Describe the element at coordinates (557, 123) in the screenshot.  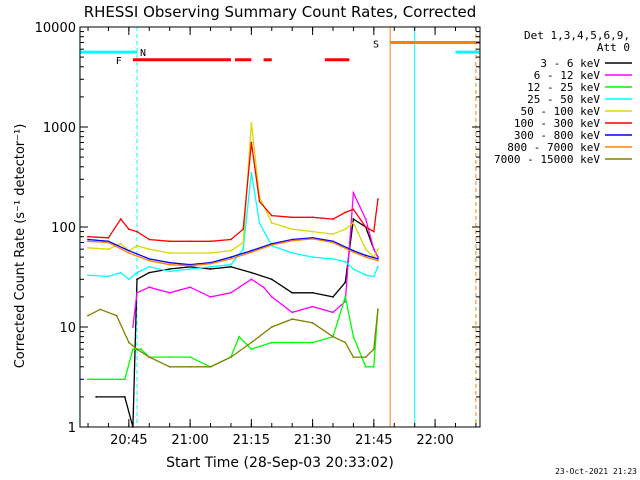
I see `legend-label-6: 100 - 300 keV` at that location.